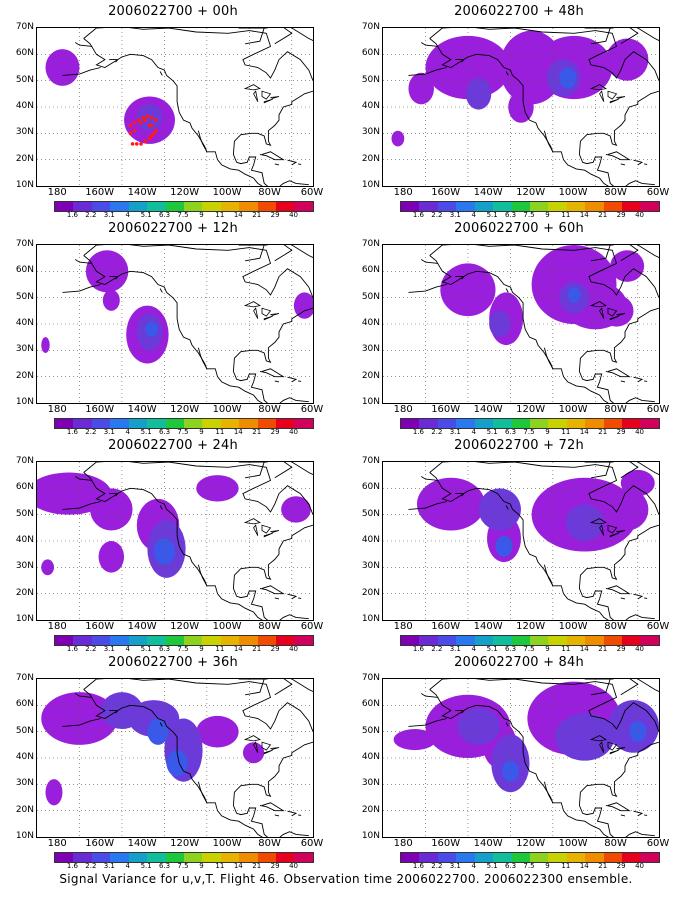 The image size is (692, 900). I want to click on latitude-label: 40N, so click(24, 757).